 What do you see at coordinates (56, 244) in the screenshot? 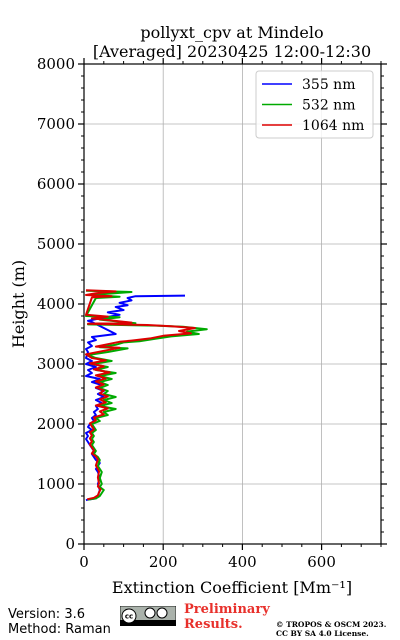
I see `y-tick-label: 5000` at bounding box center [56, 244].